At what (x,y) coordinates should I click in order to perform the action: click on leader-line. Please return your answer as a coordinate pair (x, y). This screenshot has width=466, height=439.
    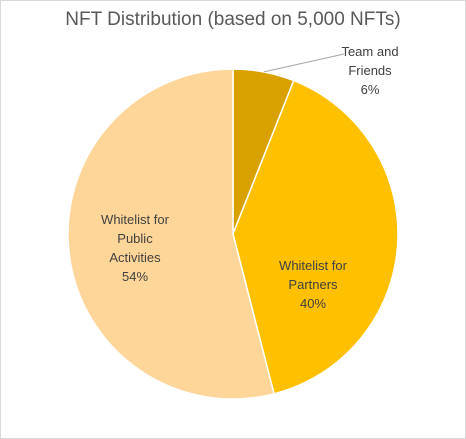
    Looking at the image, I should click on (304, 63).